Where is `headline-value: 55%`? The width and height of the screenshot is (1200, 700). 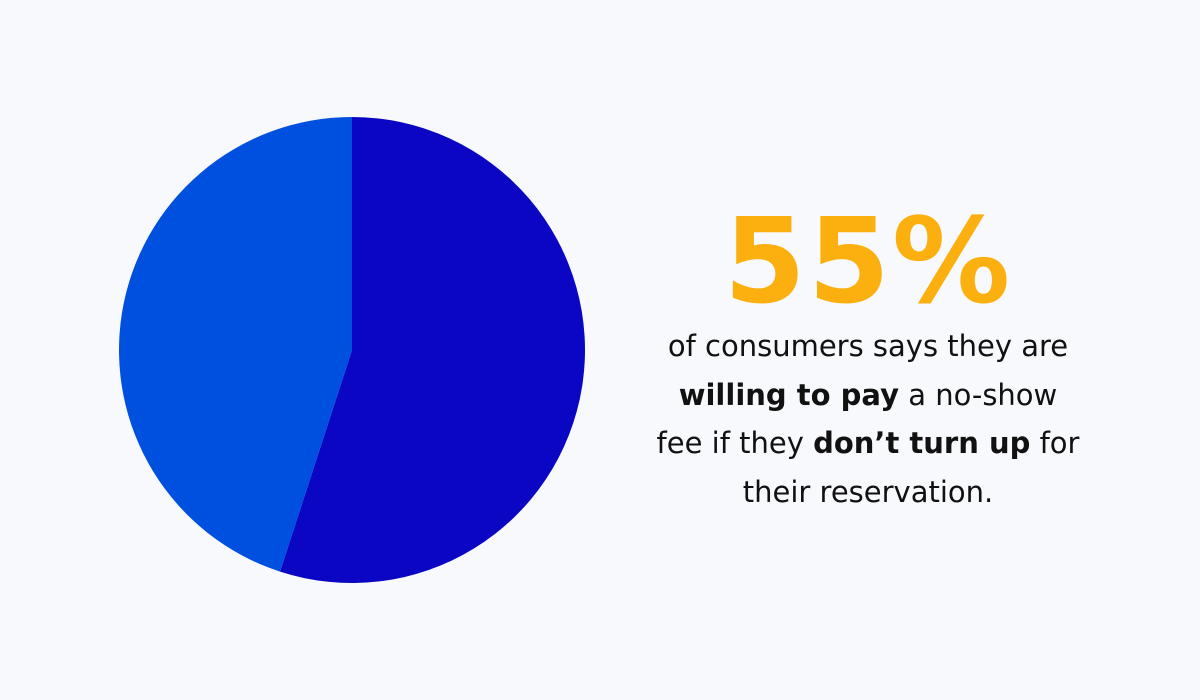 headline-value: 55% is located at coordinates (868, 261).